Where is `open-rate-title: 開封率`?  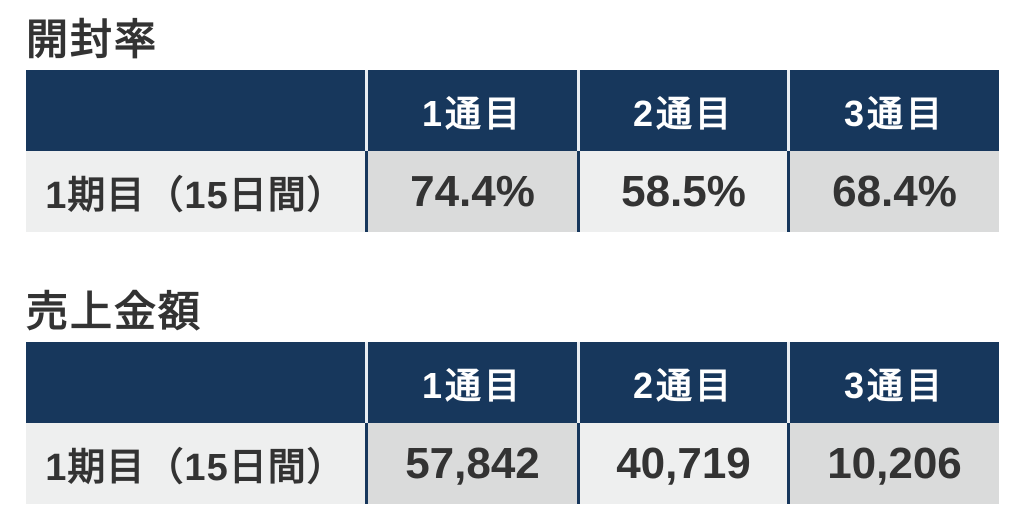 open-rate-title: 開封率 is located at coordinates (92, 39).